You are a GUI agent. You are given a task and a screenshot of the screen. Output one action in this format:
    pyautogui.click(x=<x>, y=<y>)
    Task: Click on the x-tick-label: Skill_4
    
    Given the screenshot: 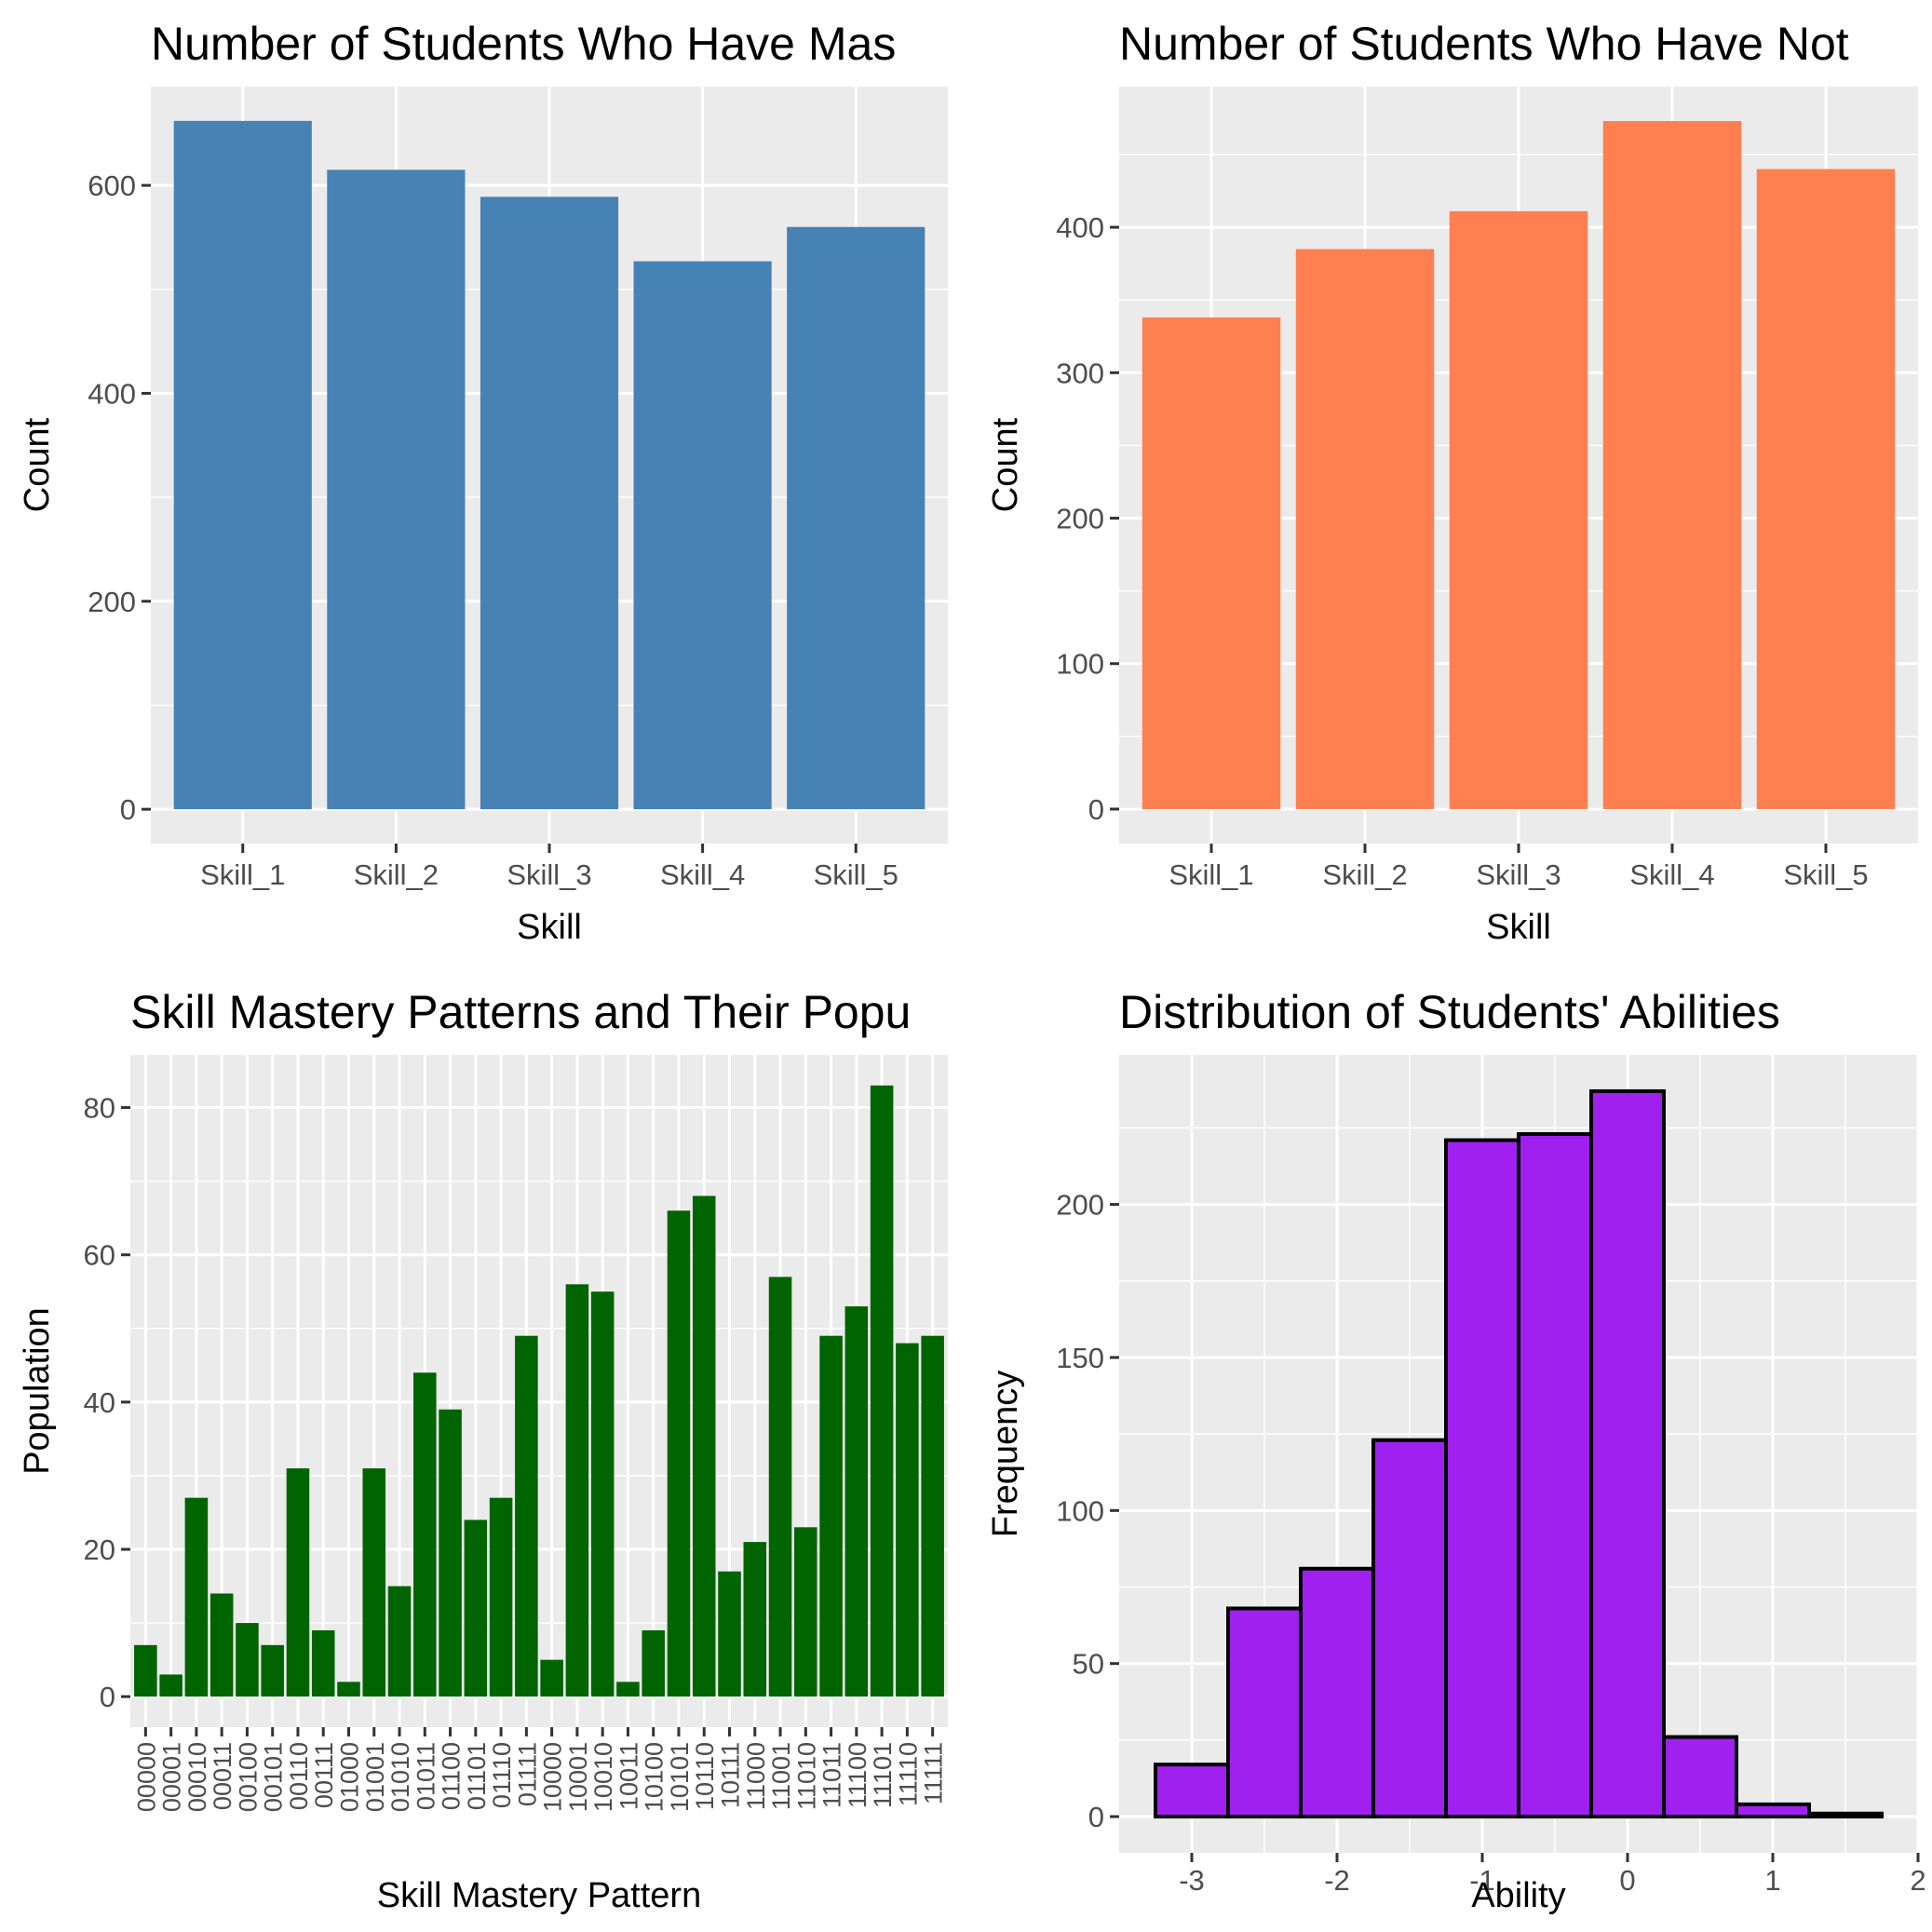 What is the action you would take?
    pyautogui.click(x=702, y=875)
    